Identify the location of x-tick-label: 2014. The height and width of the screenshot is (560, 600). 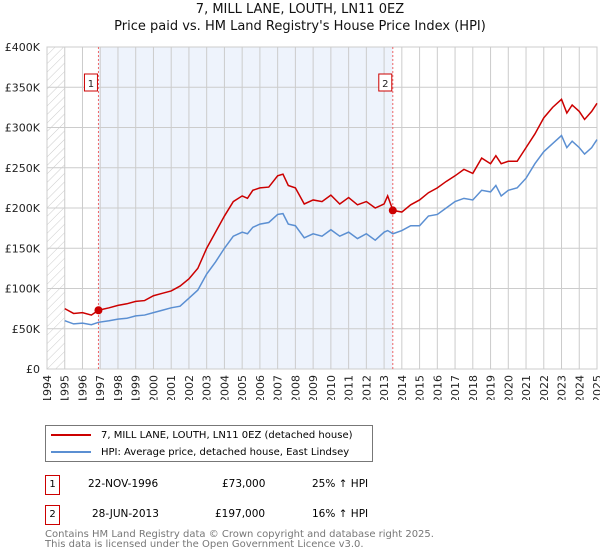
(402, 387).